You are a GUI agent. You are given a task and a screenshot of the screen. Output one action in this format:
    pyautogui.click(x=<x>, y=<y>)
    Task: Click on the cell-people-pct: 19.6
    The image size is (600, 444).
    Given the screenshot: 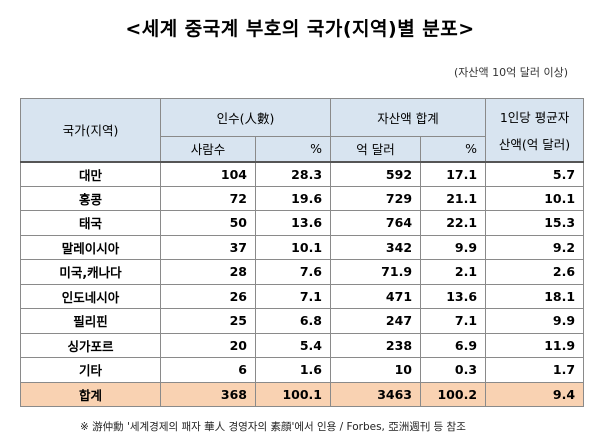 What is the action you would take?
    pyautogui.click(x=293, y=198)
    